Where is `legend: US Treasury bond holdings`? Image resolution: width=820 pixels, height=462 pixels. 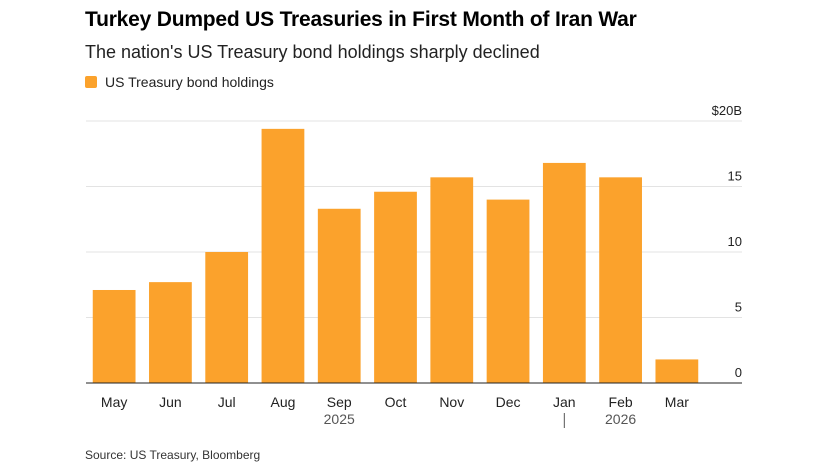
legend: US Treasury bond holdings is located at coordinates (179, 82).